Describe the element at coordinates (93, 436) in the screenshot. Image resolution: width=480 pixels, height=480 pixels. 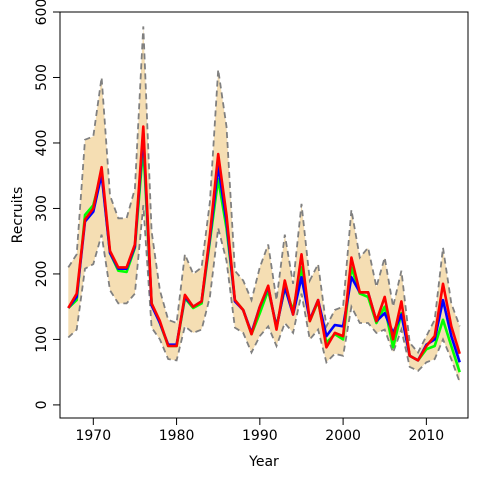
I see `x-tick-label: 1970` at that location.